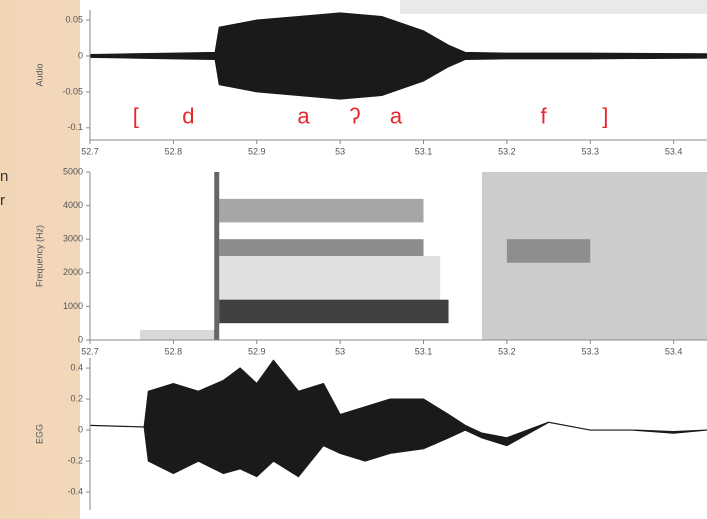 The height and width of the screenshot is (519, 707). I want to click on slide-text: n, so click(4, 176).